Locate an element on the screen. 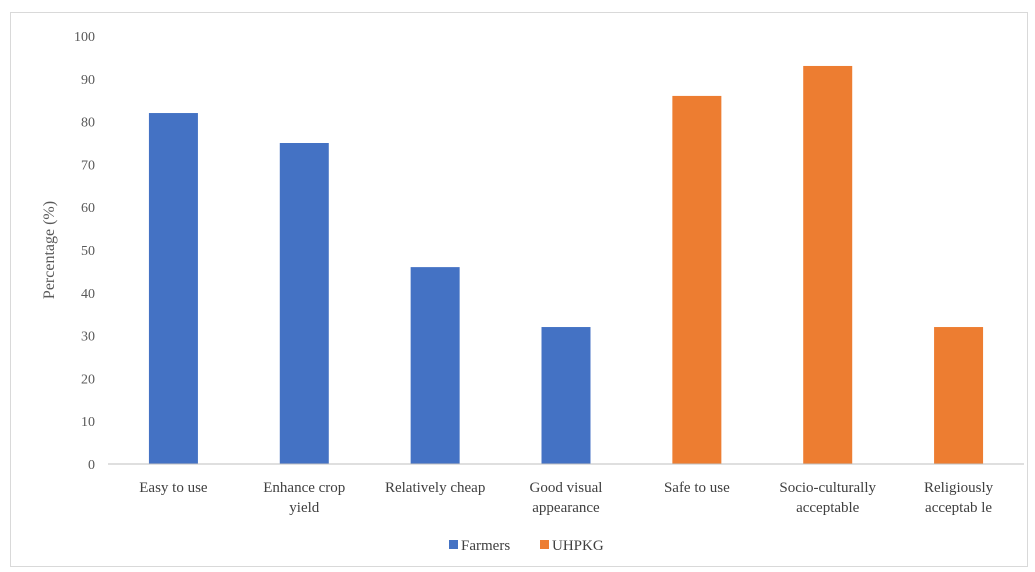 The image size is (1035, 572). legend-swatch-uhpkg is located at coordinates (544, 544).